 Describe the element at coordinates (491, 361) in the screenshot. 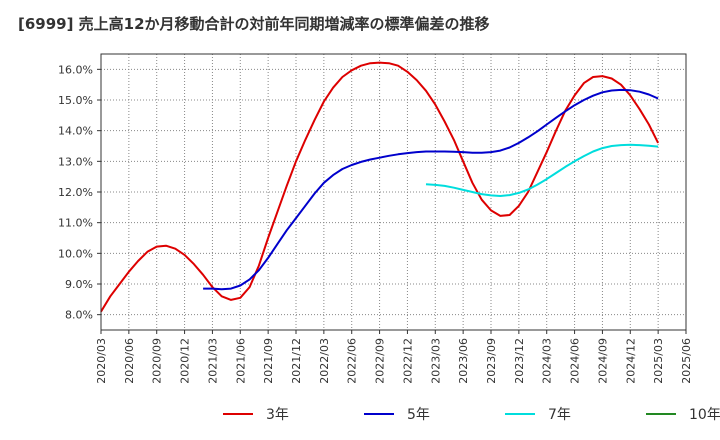

I see `x-tick-label: 2023/09` at that location.